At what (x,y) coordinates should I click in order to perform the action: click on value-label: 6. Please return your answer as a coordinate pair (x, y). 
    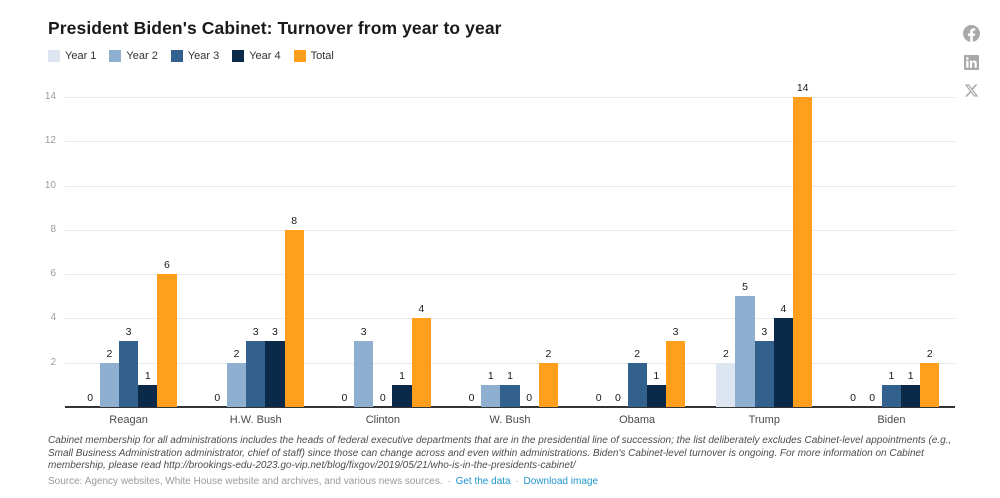
    Looking at the image, I should click on (167, 265).